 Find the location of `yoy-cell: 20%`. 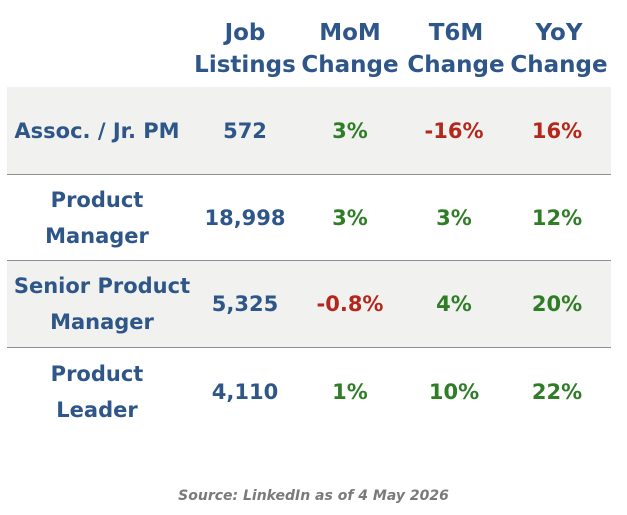

yoy-cell: 20% is located at coordinates (557, 304).